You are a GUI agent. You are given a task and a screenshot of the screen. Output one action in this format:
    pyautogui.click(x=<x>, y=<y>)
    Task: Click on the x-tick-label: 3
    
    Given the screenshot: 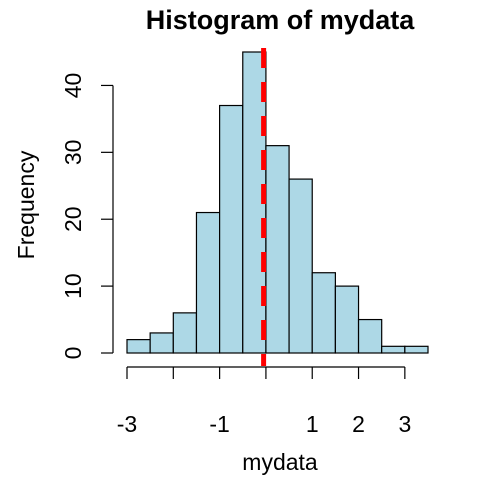 What is the action you would take?
    pyautogui.click(x=404, y=424)
    